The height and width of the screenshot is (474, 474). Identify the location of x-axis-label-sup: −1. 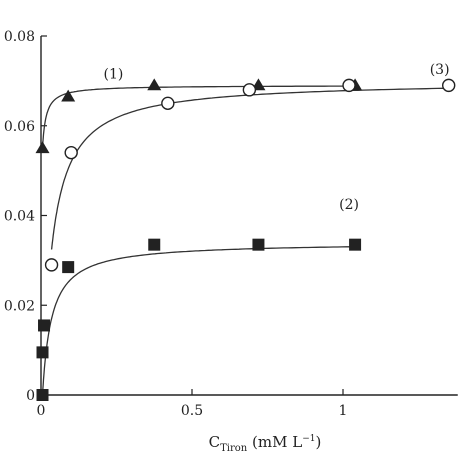
(308, 439).